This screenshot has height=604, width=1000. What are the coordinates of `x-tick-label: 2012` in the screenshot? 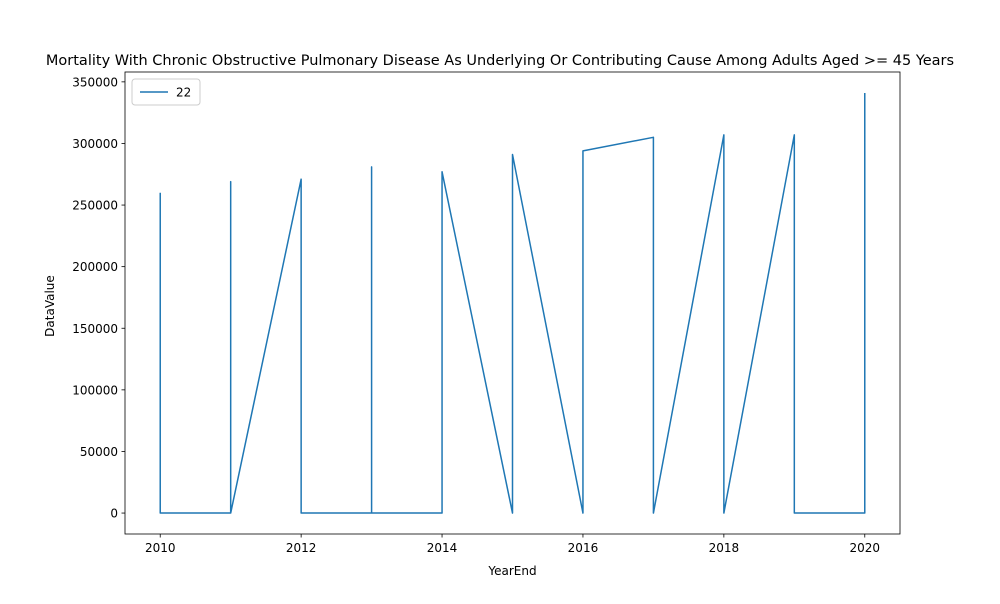 It's located at (301, 548).